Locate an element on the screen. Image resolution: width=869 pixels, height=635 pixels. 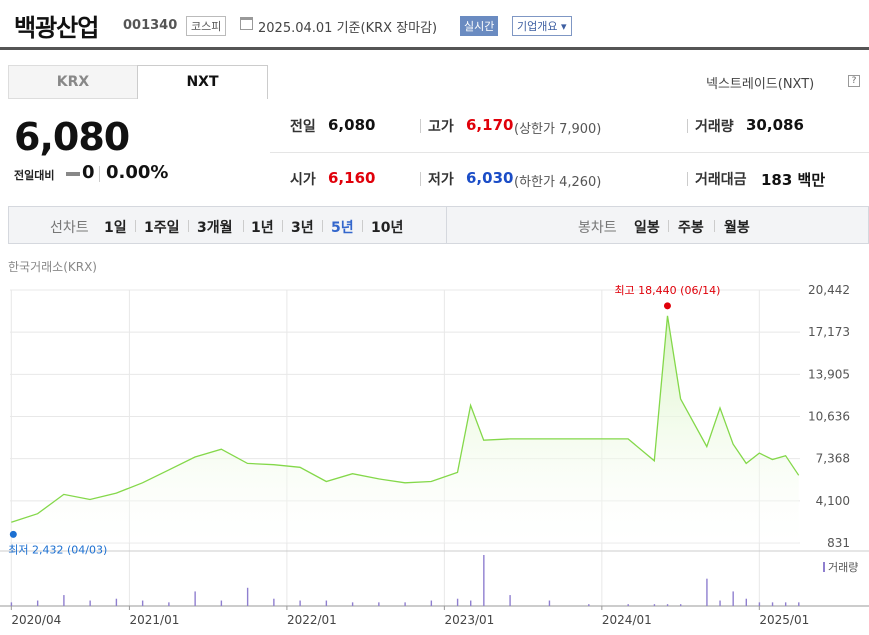
realtime-button: 실시간 is located at coordinates (479, 26).